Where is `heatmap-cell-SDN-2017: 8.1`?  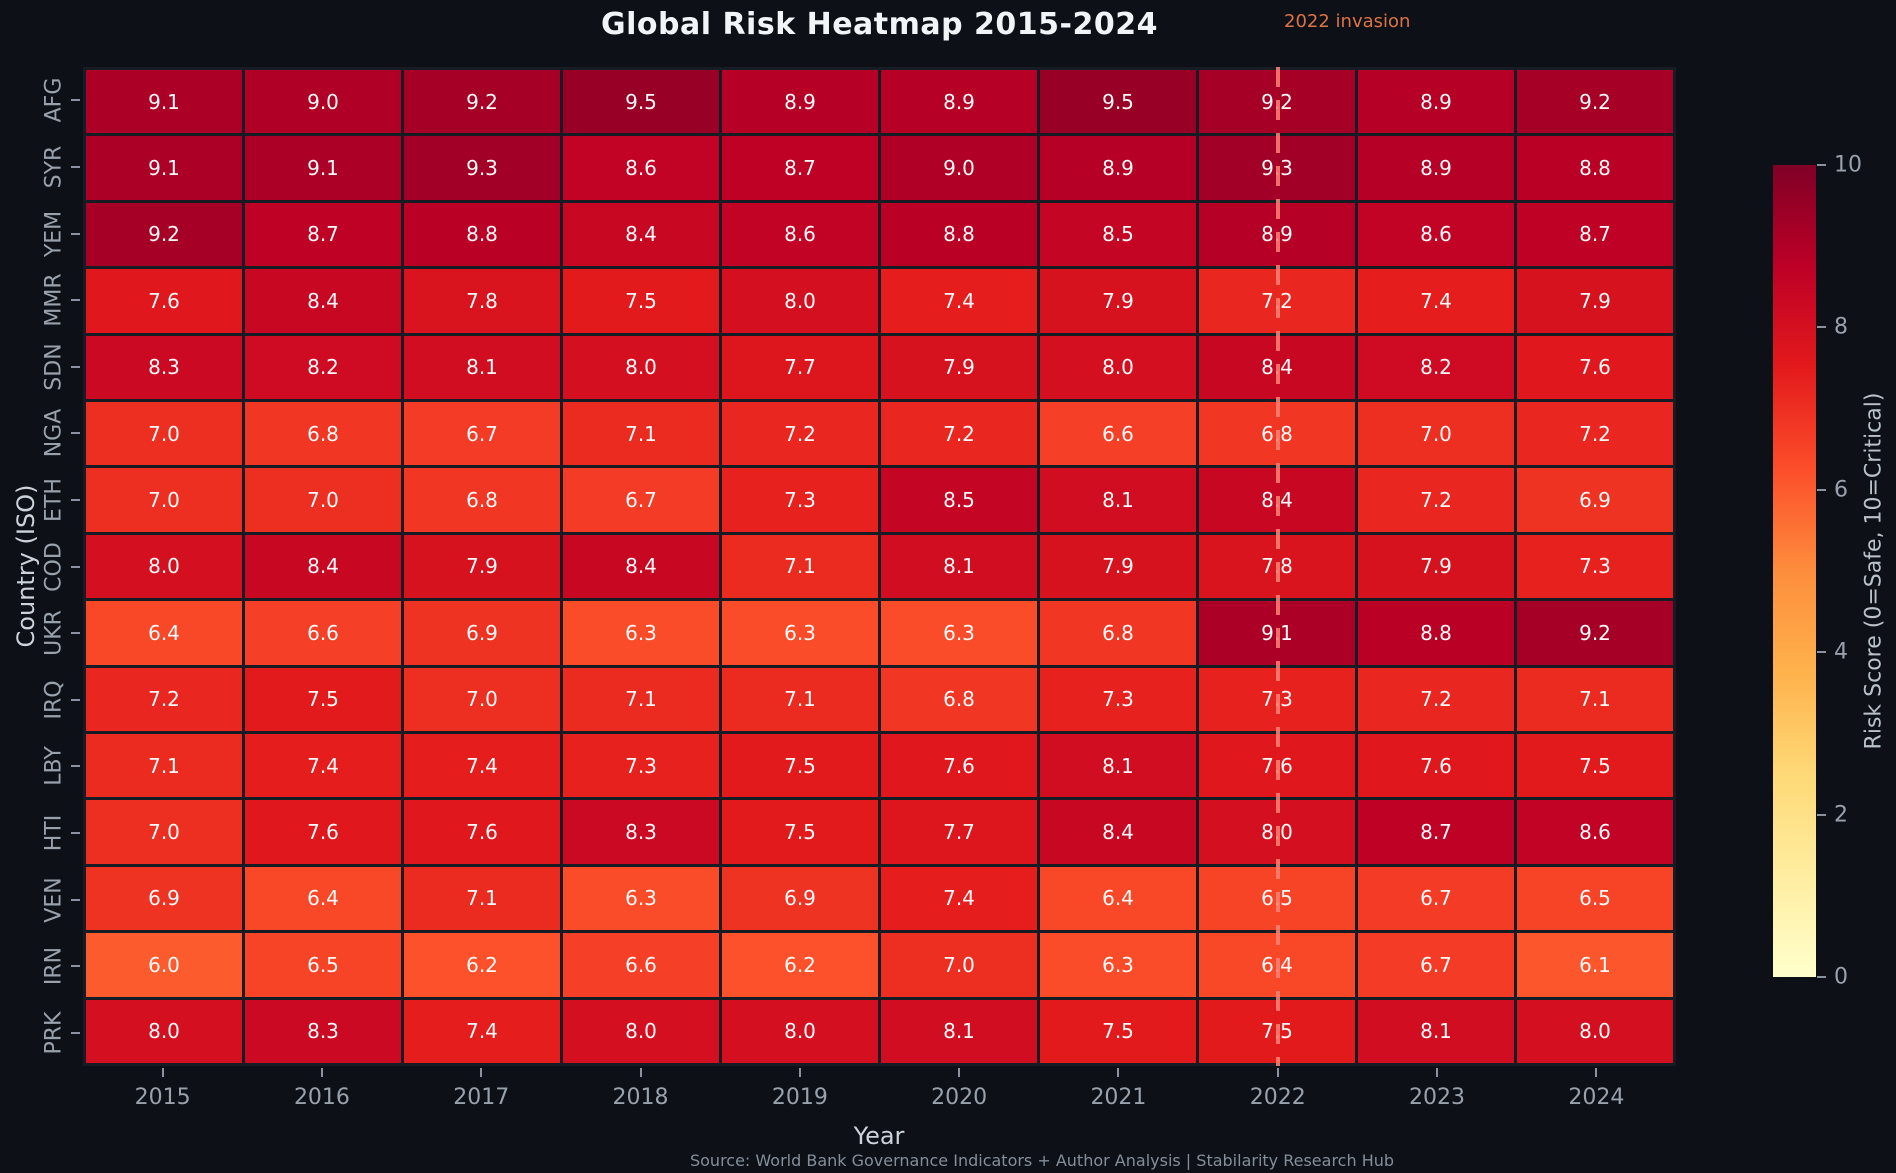
heatmap-cell-SDN-2017: 8.1 is located at coordinates (482, 367).